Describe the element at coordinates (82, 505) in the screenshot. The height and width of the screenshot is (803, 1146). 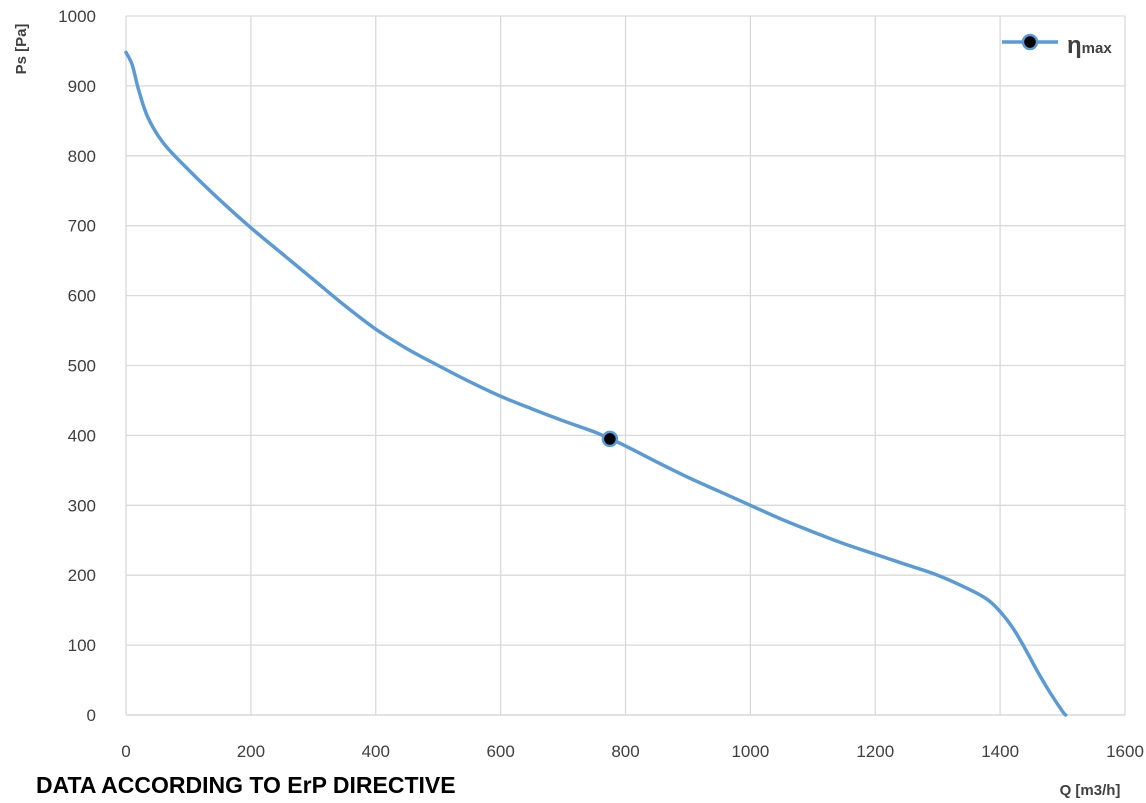
I see `y-tick-label: 300` at that location.